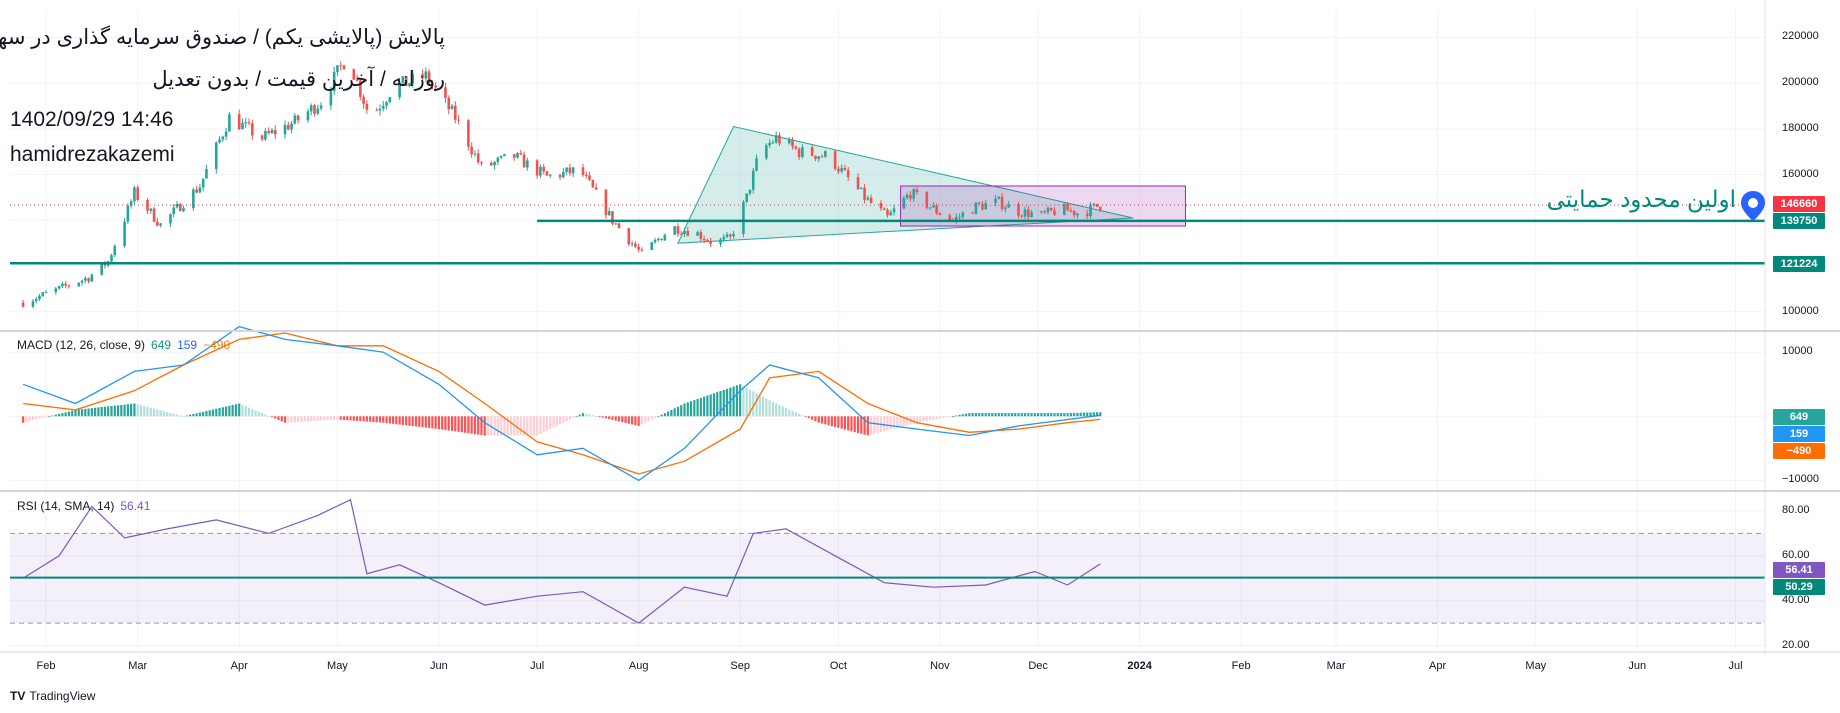 The width and height of the screenshot is (1840, 713). What do you see at coordinates (83, 506) in the screenshot?
I see `rsi-legend: RSI (14, SMA, 14) 56.41` at bounding box center [83, 506].